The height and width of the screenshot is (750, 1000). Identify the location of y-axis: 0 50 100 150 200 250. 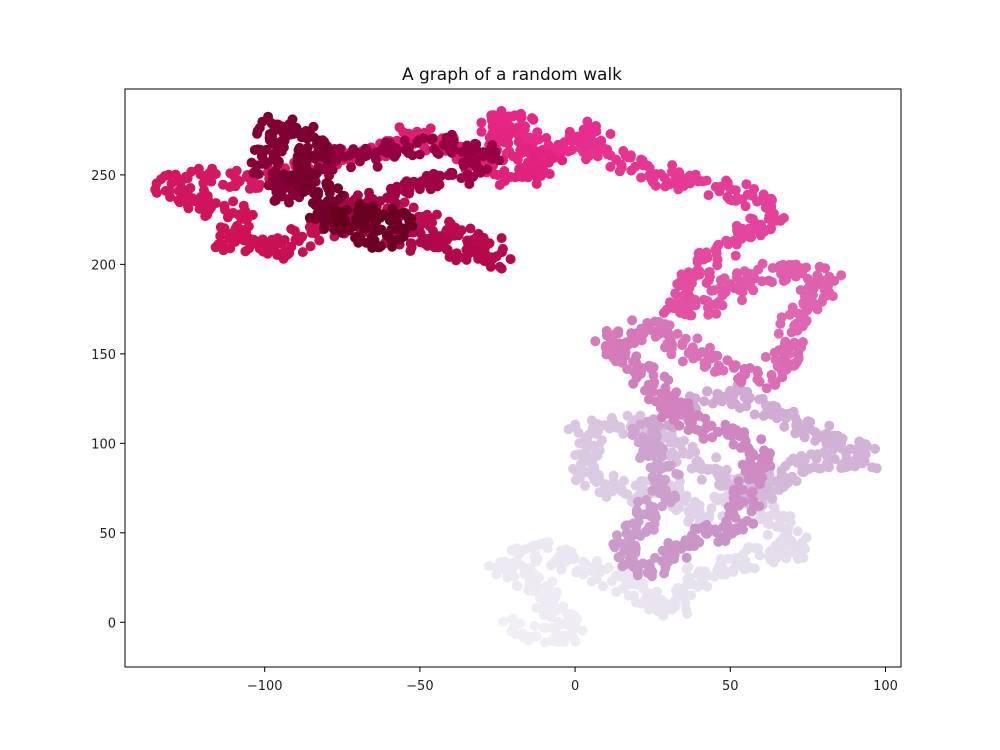
(108, 400).